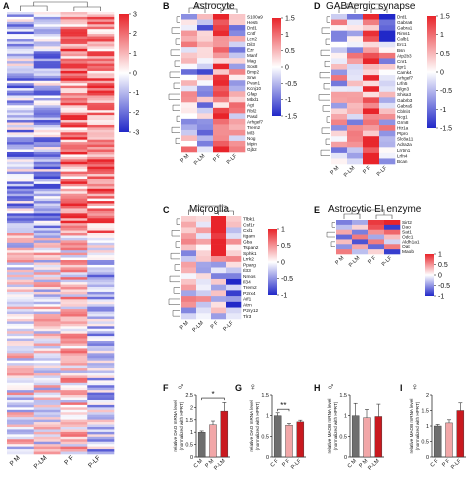 This screenshot has height=486, width=474. Describe the element at coordinates (252, 27) in the screenshot. I see `row-label: Drd1` at that location.